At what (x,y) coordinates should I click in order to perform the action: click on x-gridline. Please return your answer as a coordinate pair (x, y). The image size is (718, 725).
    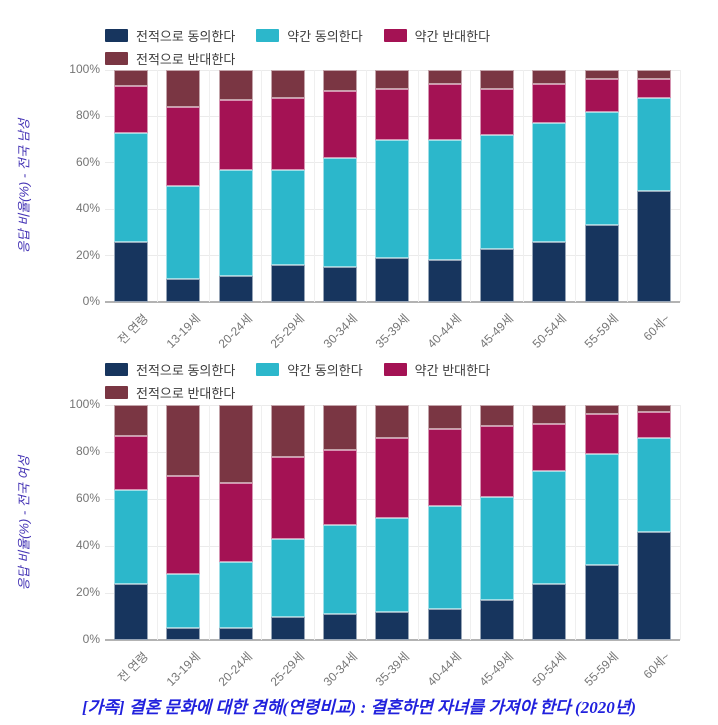
    Looking at the image, I should click on (314, 522).